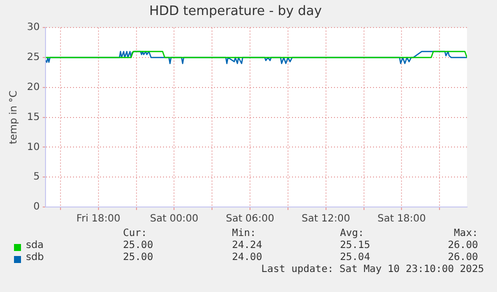 Image resolution: width=497 pixels, height=292 pixels. Describe the element at coordinates (36, 177) in the screenshot. I see `y-tick-label: 5` at that location.